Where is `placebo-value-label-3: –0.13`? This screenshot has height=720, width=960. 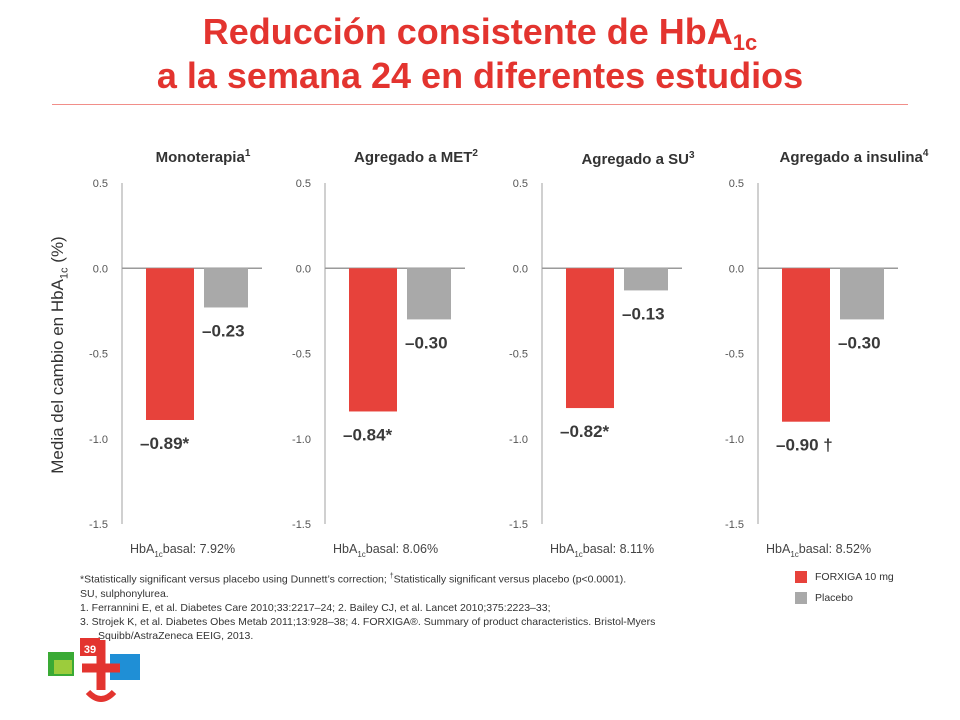 placebo-value-label-3: –0.13 is located at coordinates (643, 313).